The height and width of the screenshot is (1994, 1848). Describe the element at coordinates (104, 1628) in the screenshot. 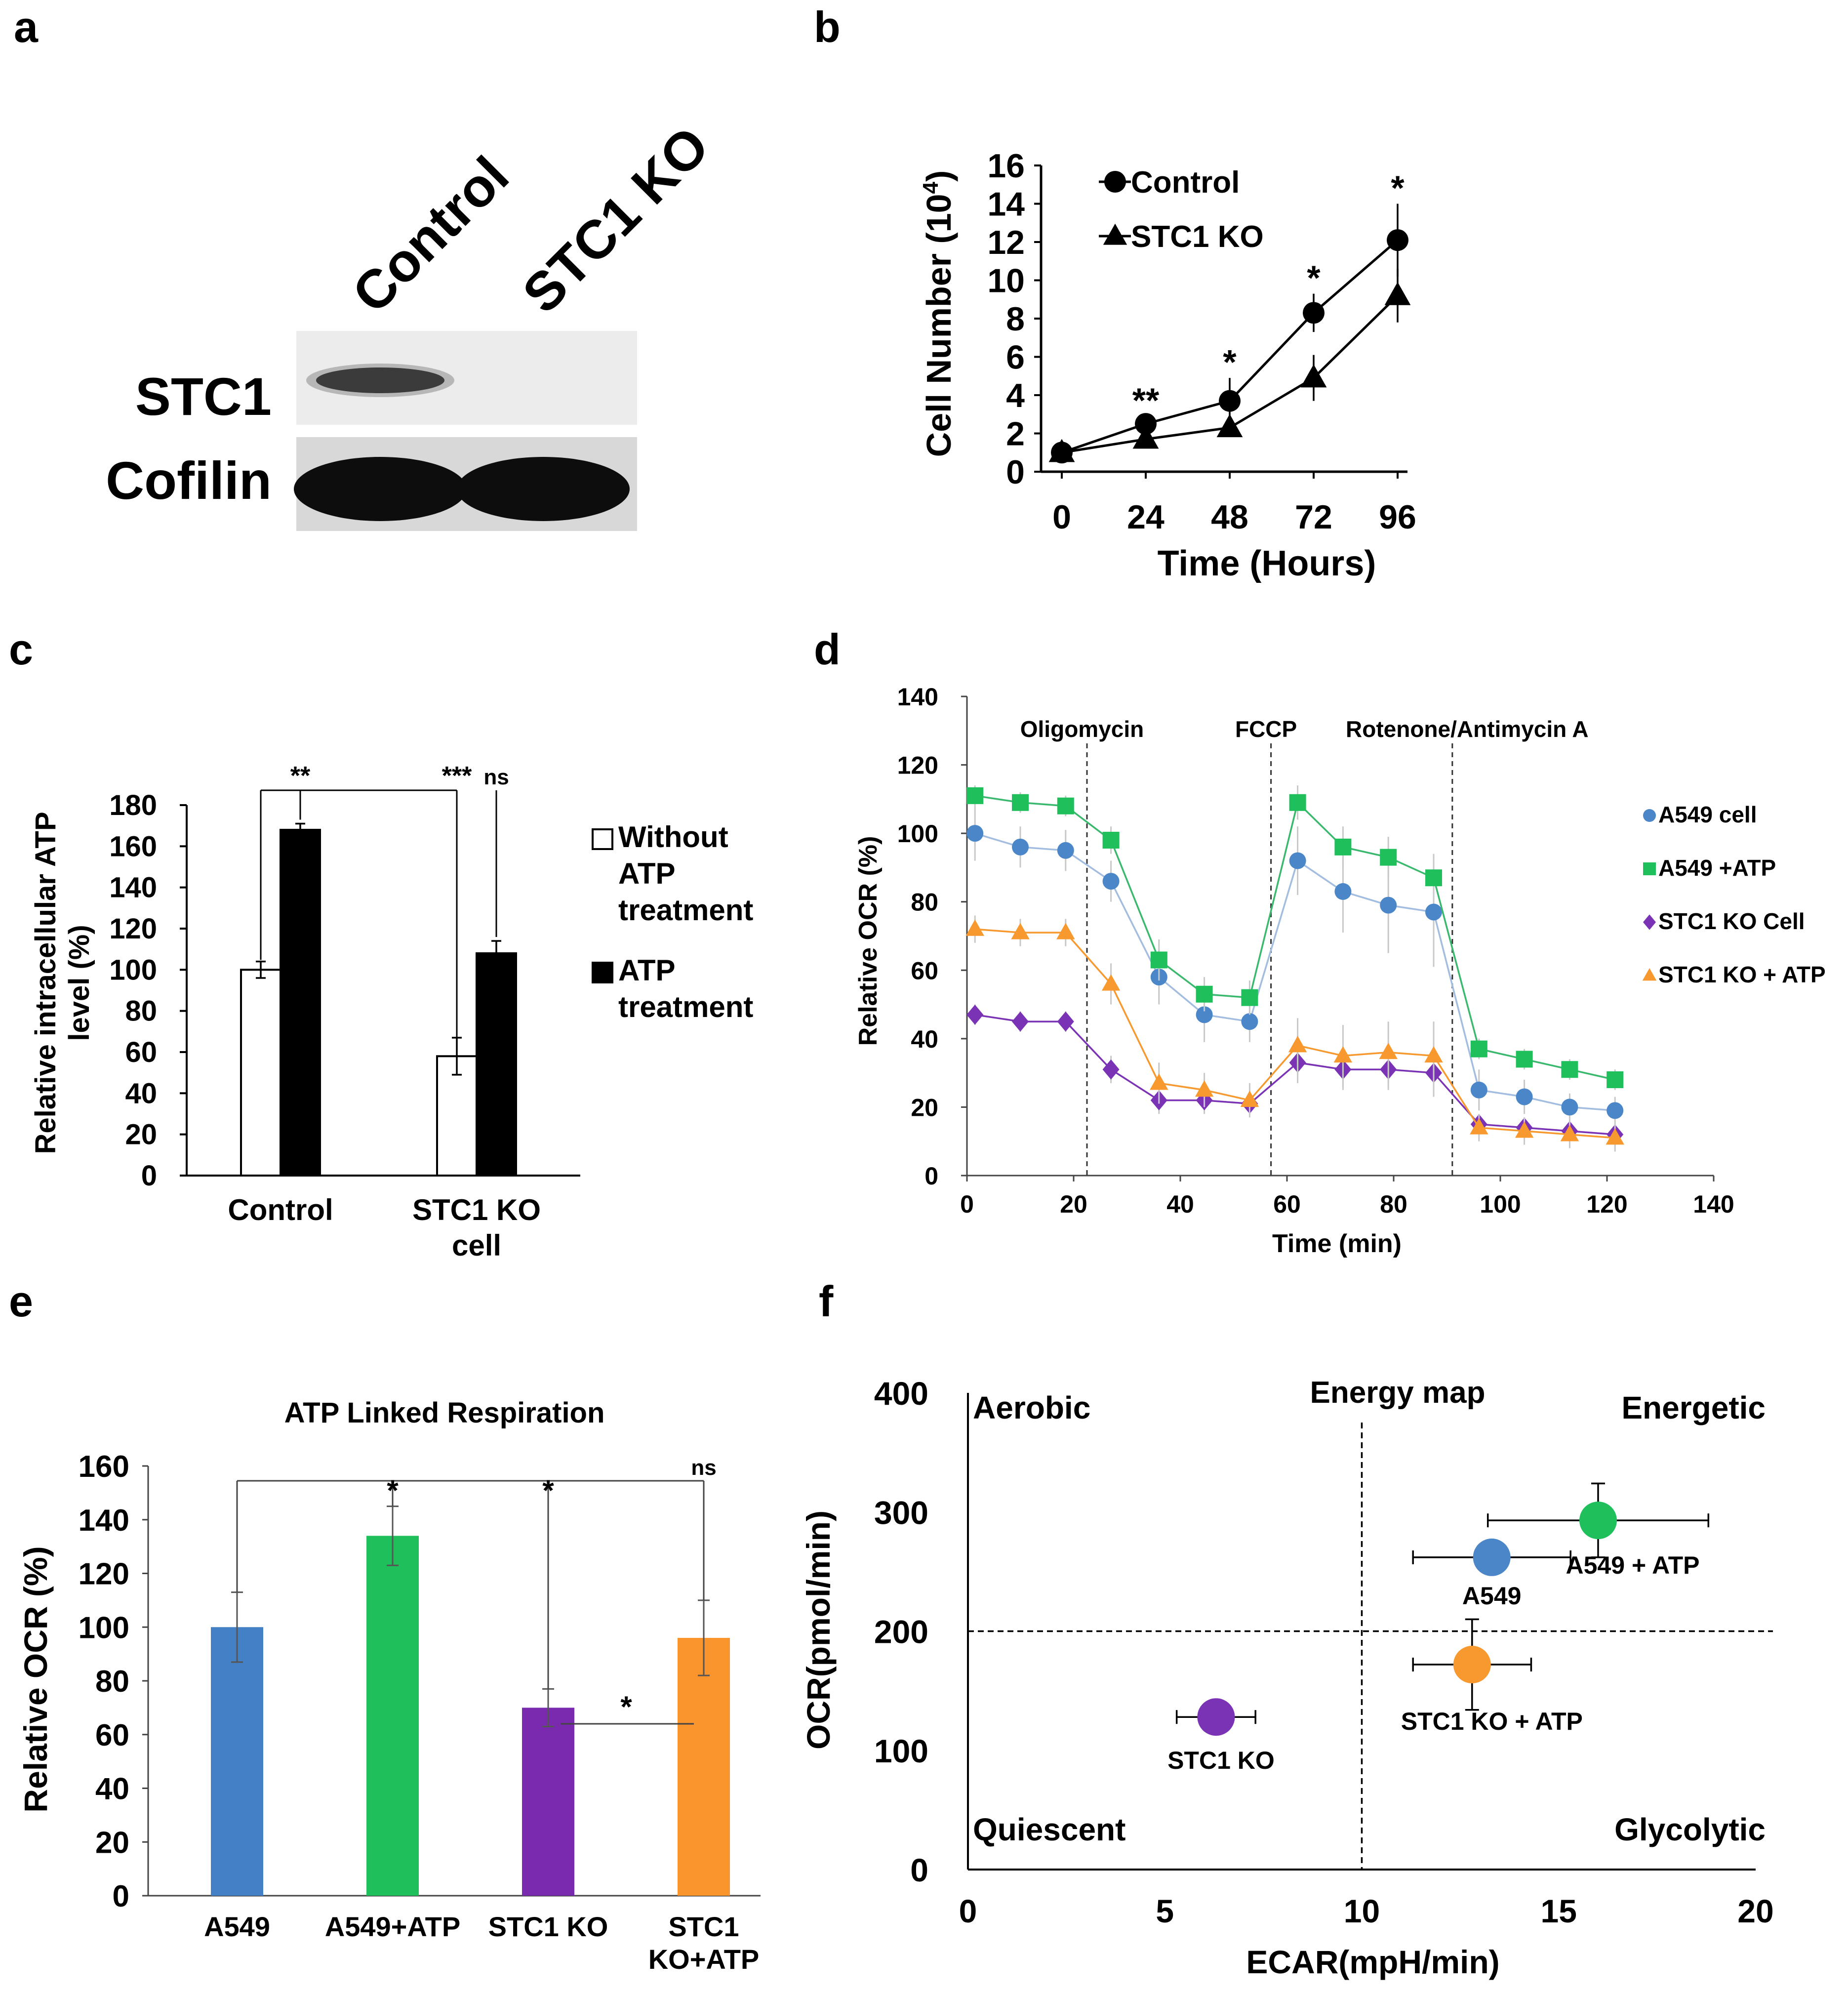

I see `panel-e-y-tick-label: 100` at that location.